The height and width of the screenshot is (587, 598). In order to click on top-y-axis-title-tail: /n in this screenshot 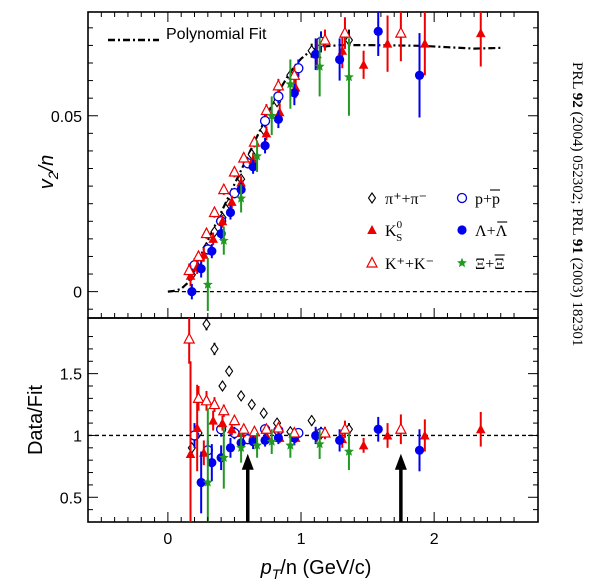, I will do `click(47, 164)`.